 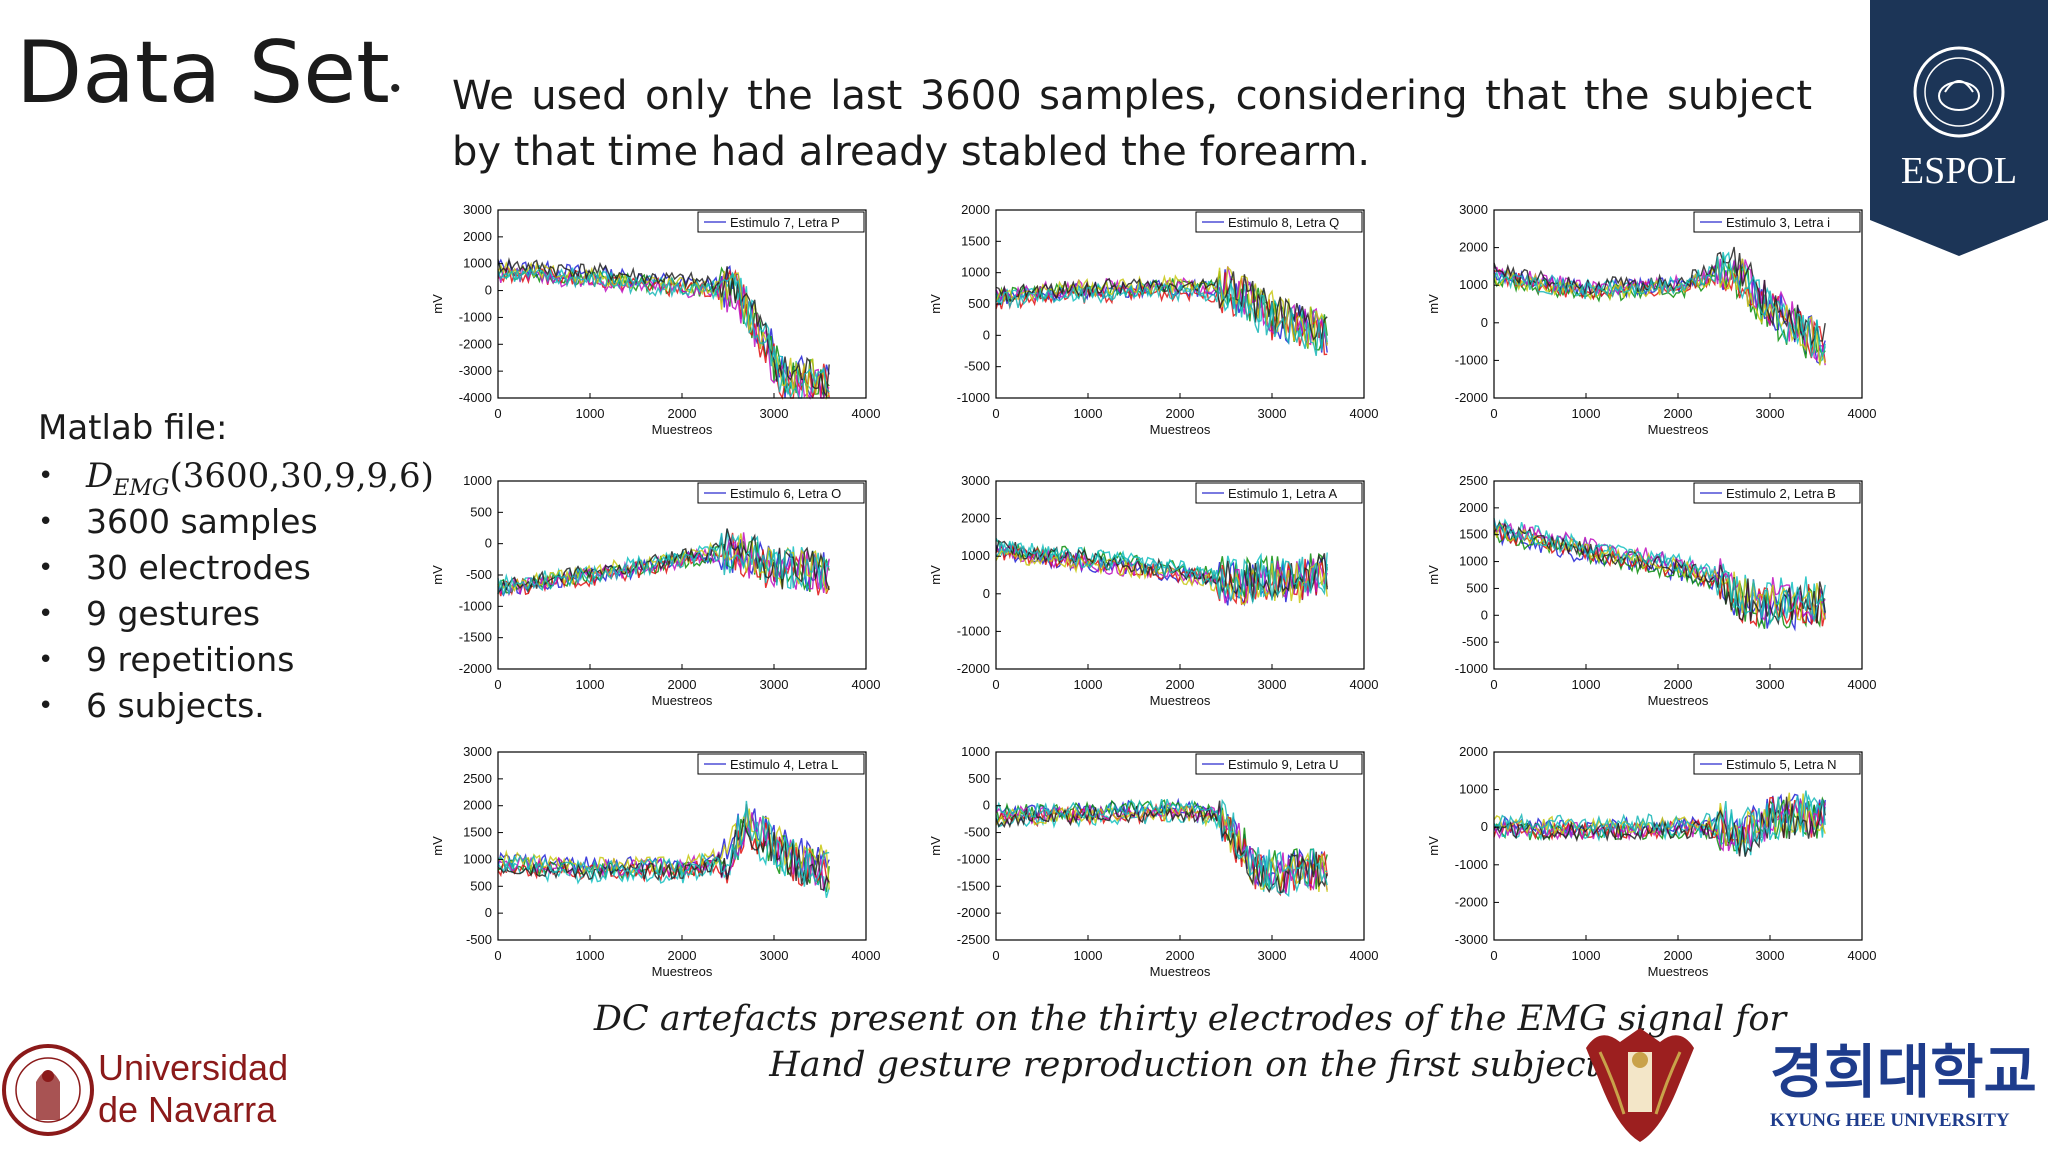 What do you see at coordinates (260, 478) in the screenshot?
I see `demg-formula: DEMG(3600,30,9,9,6)` at bounding box center [260, 478].